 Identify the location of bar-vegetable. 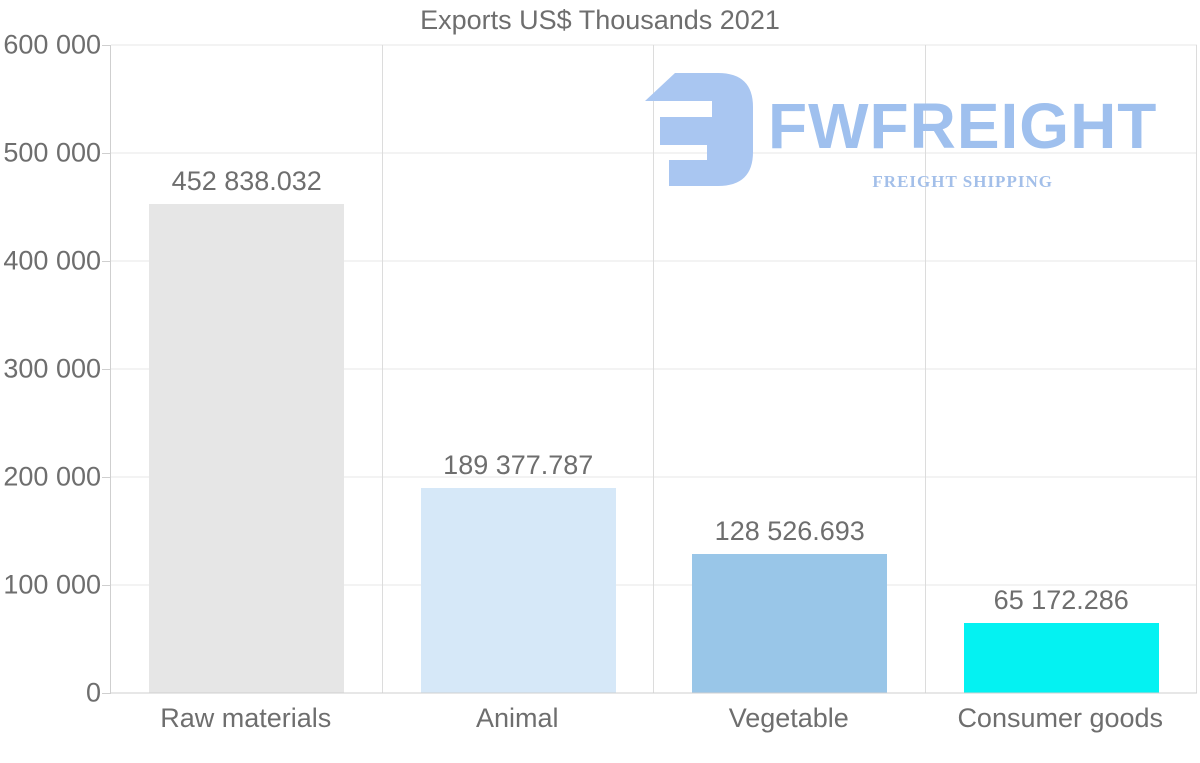
(790, 623).